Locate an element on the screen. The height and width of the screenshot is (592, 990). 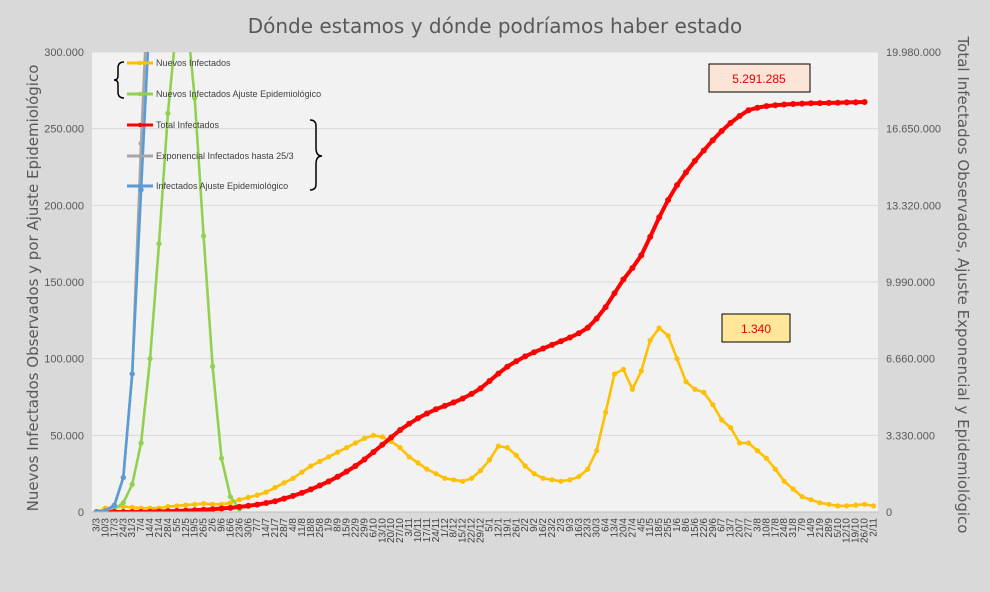
y-tick-right-label: 19.980.000 is located at coordinates (913, 53).